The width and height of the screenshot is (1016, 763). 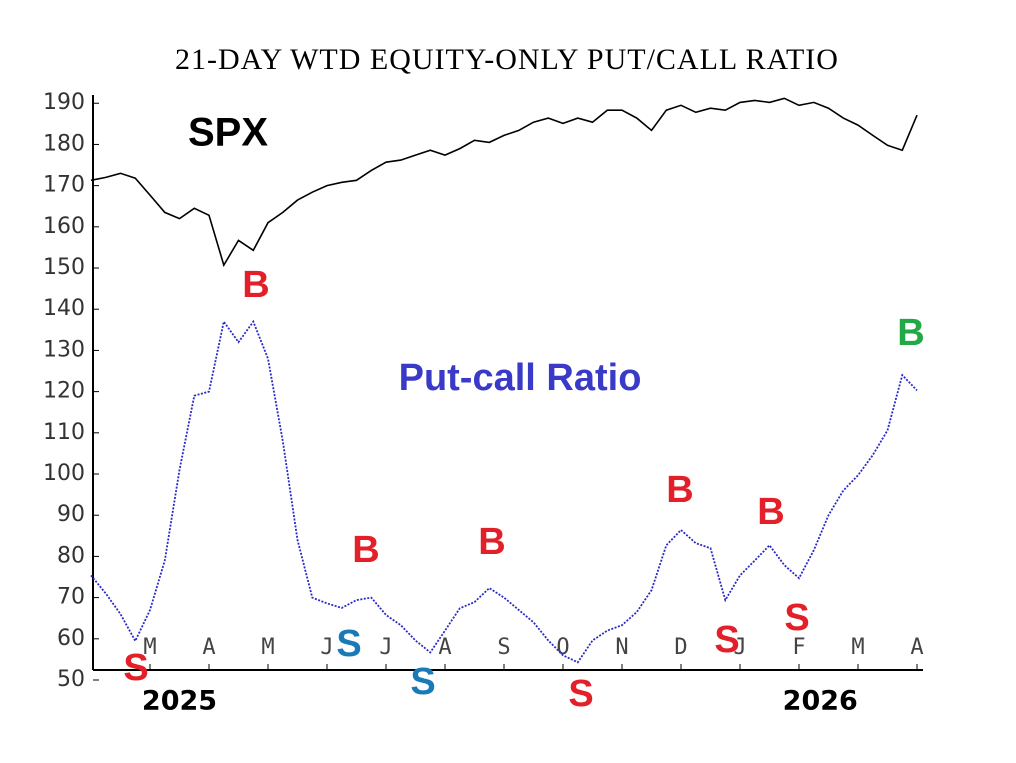 What do you see at coordinates (71, 597) in the screenshot?
I see `y-tick-label: 70` at bounding box center [71, 597].